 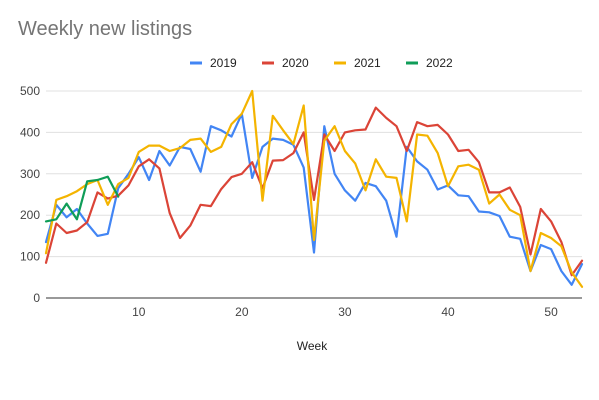 I want to click on legend-label: 2021, so click(x=367, y=63).